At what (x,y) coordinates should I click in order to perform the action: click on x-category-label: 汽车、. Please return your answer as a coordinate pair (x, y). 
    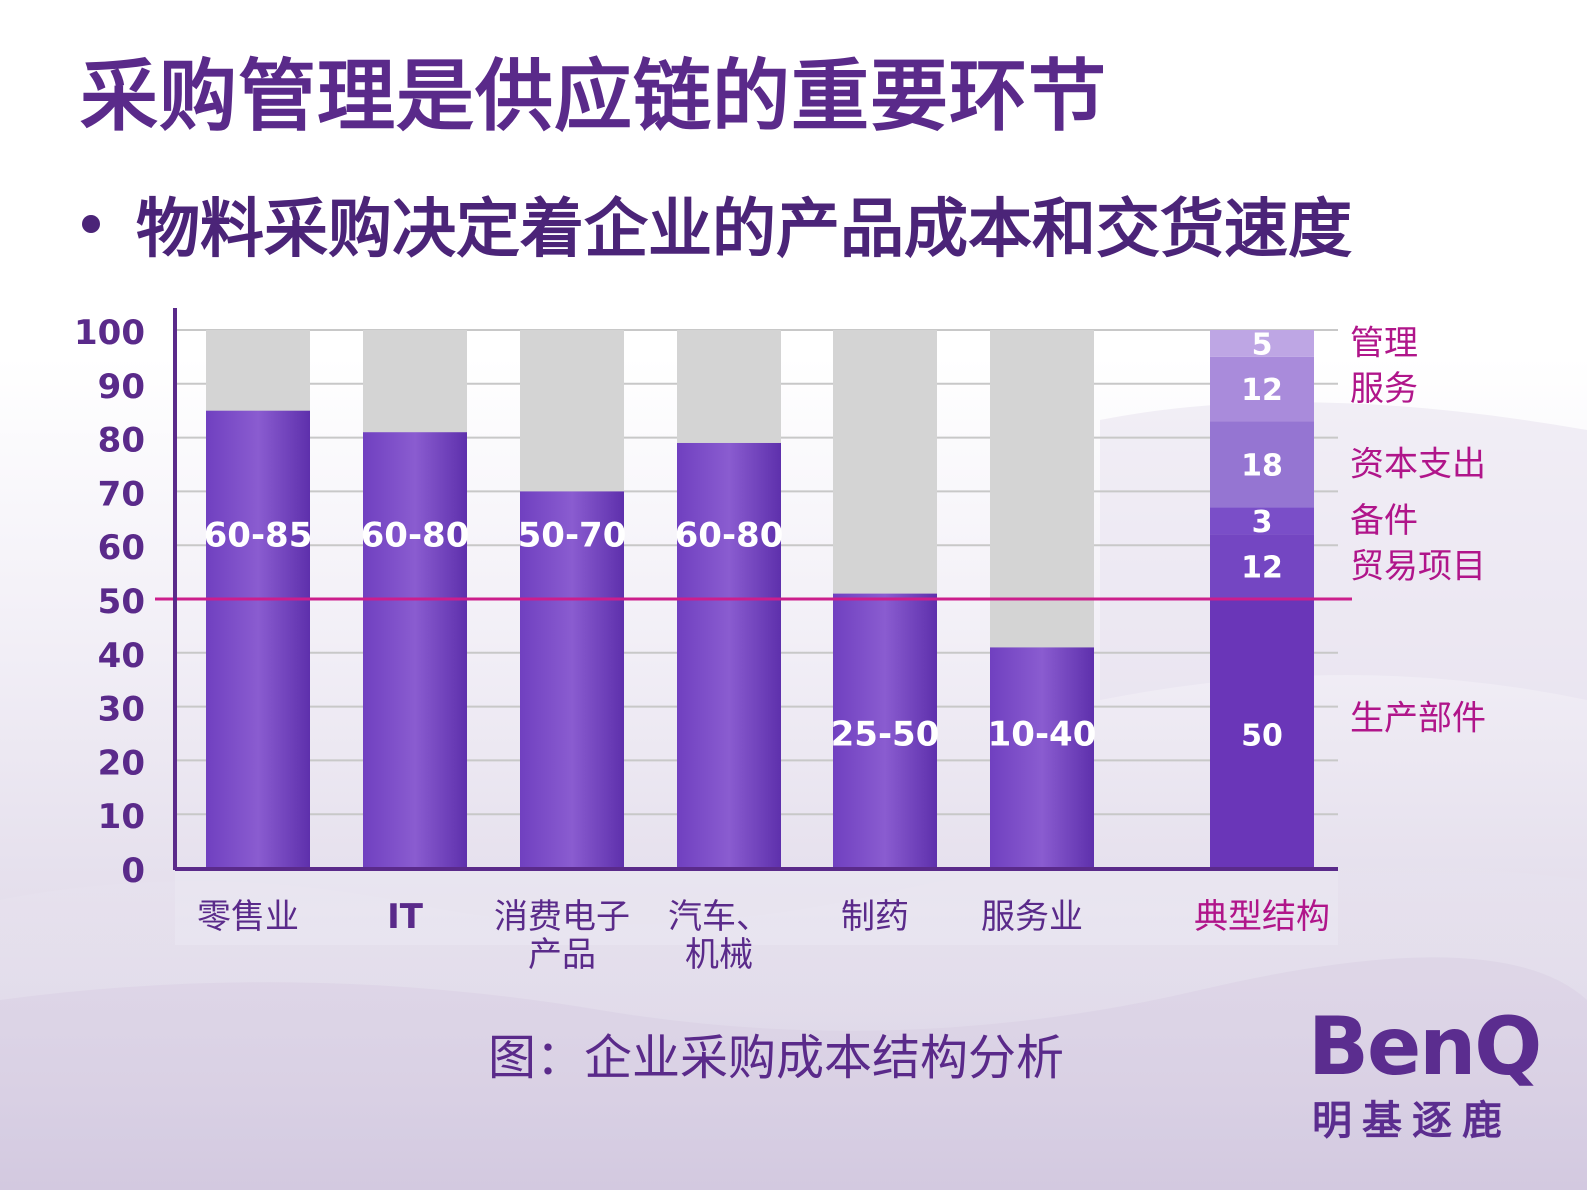
    Looking at the image, I should click on (719, 917).